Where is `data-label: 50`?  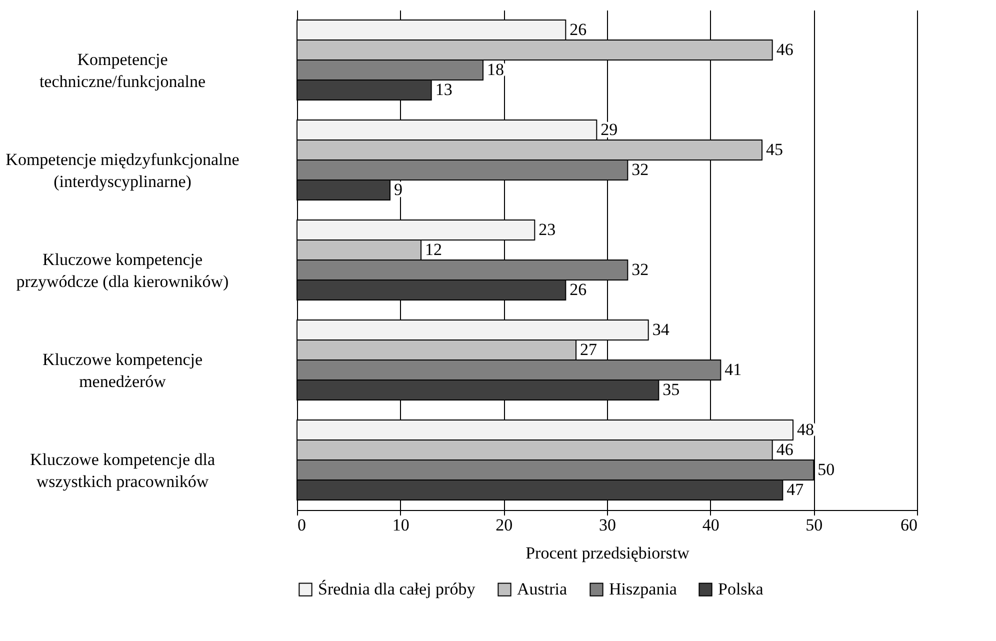 data-label: 50 is located at coordinates (826, 469).